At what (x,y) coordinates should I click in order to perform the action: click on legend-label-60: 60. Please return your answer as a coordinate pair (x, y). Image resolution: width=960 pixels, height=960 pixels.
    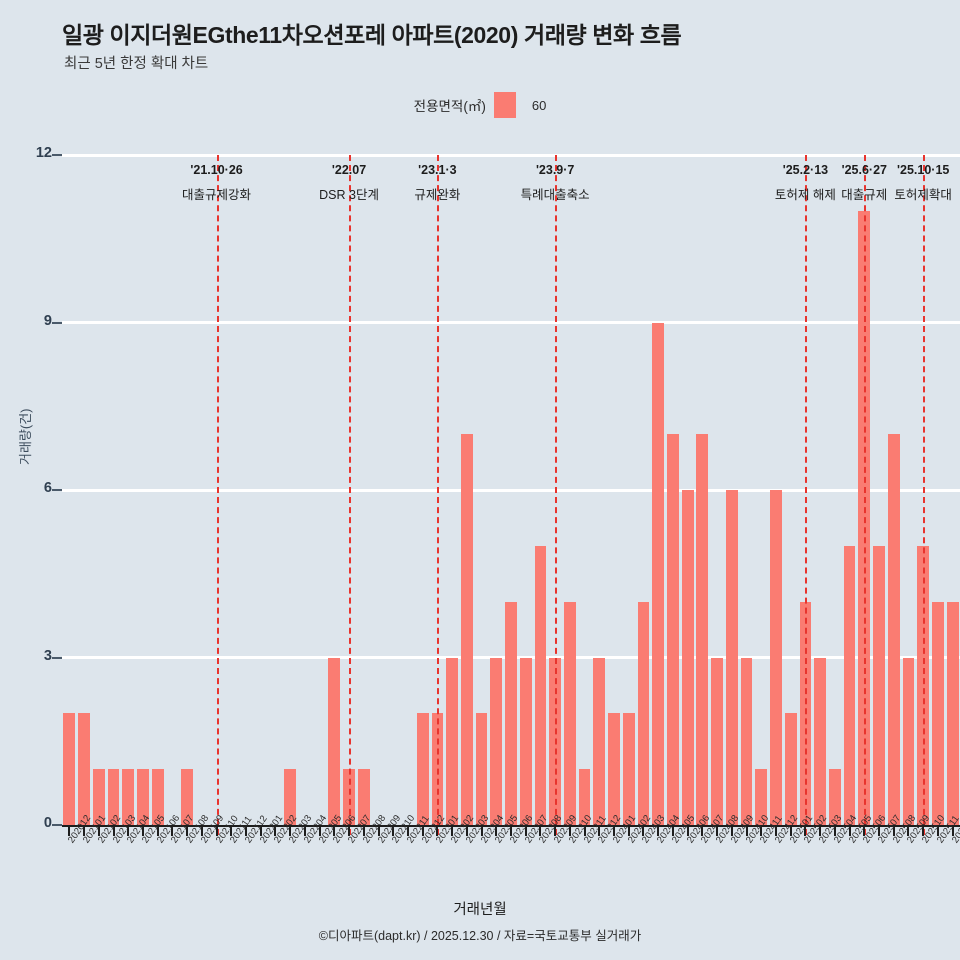
    Looking at the image, I should click on (539, 105).